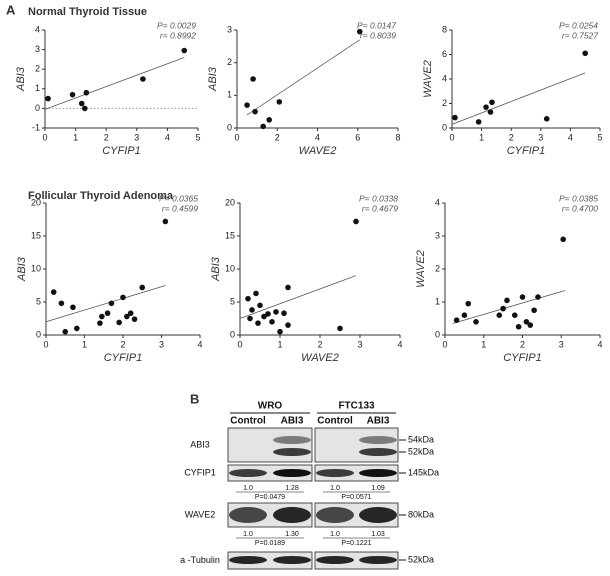 Image resolution: width=610 pixels, height=576 pixels. What do you see at coordinates (180, 208) in the screenshot?
I see `r-value: r= 0.4599` at bounding box center [180, 208].